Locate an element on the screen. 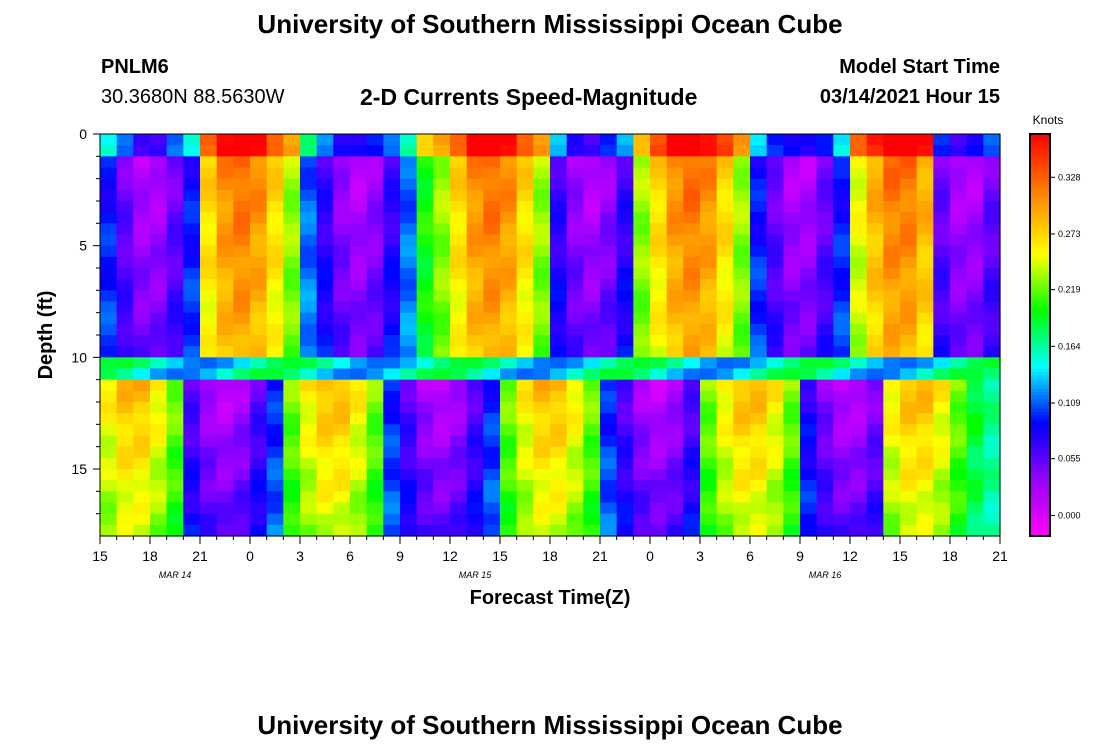  x-tick-label: 0 is located at coordinates (650, 556).